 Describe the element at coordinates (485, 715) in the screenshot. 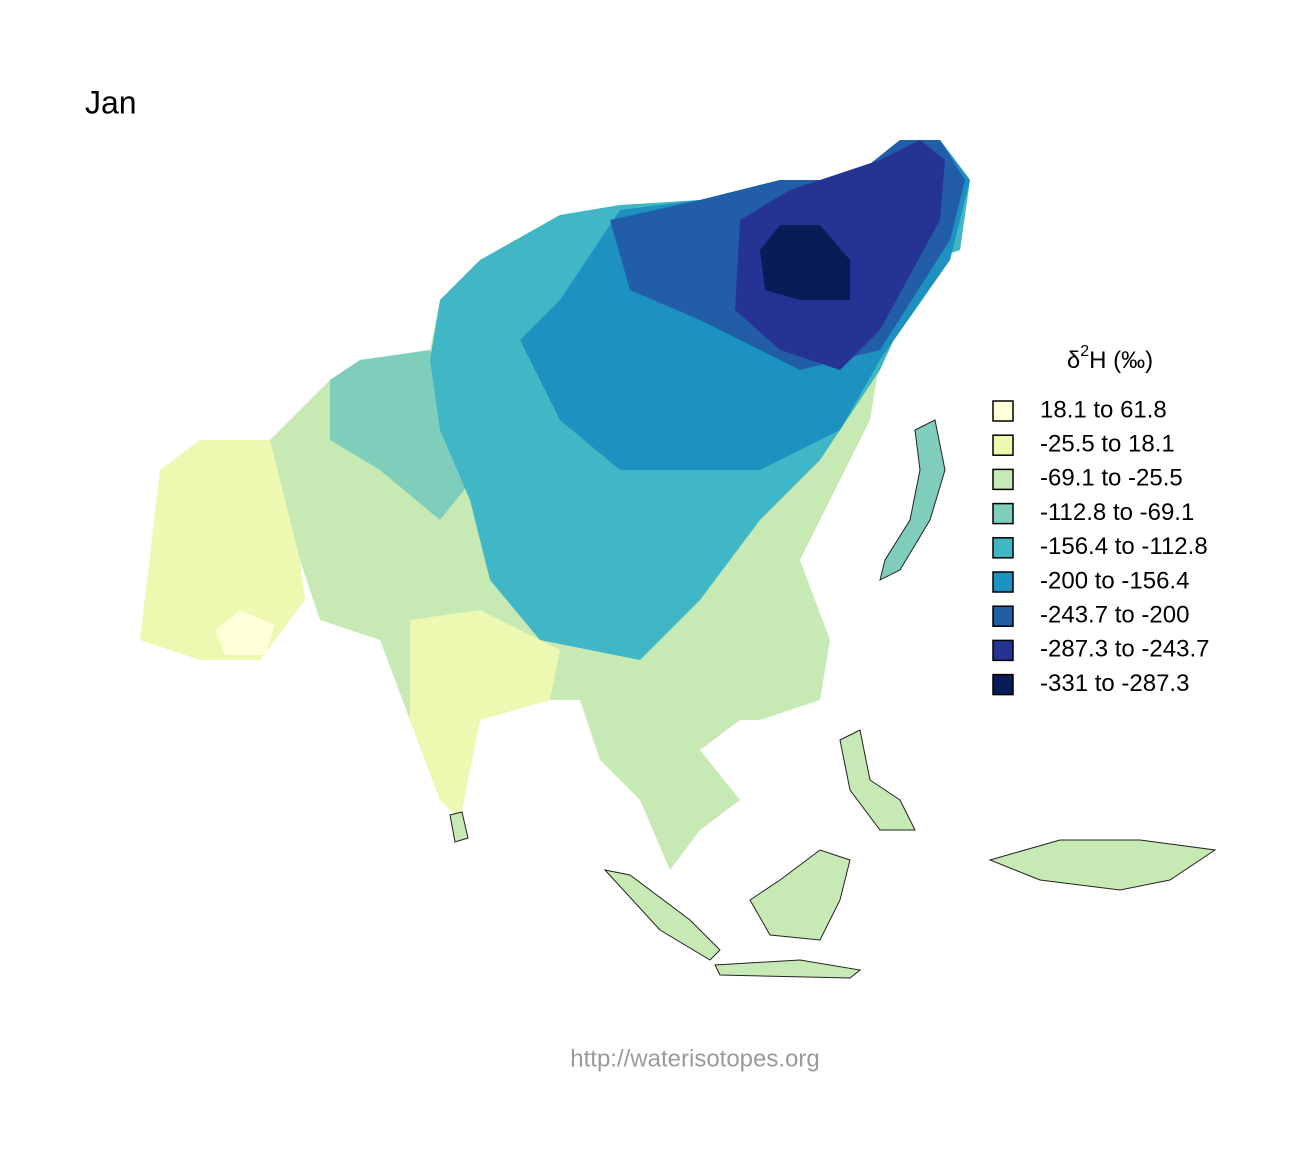

I see `india` at that location.